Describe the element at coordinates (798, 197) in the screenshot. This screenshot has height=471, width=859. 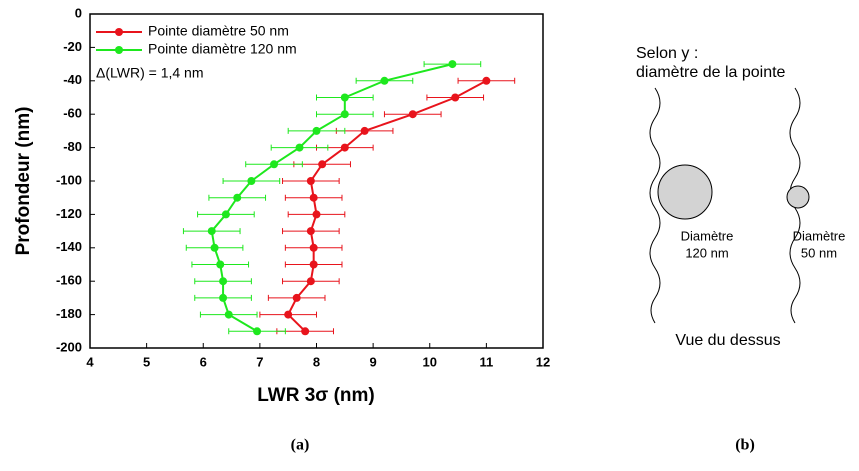
I see `tip-small` at that location.